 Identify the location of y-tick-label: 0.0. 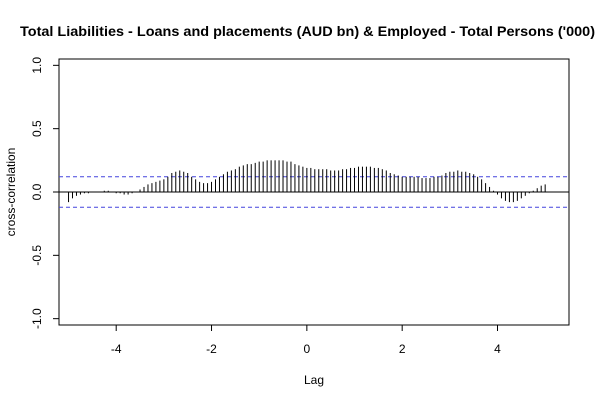
(37, 191).